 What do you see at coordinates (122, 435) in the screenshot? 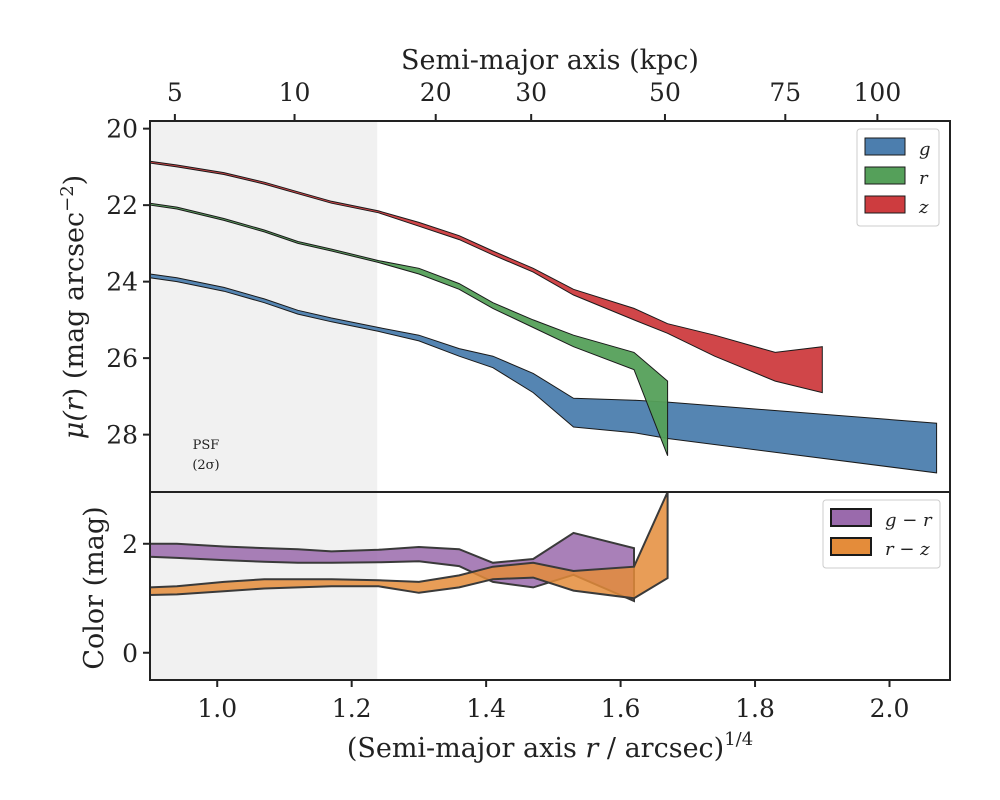
I see `top-y-tick-label: 28` at bounding box center [122, 435].